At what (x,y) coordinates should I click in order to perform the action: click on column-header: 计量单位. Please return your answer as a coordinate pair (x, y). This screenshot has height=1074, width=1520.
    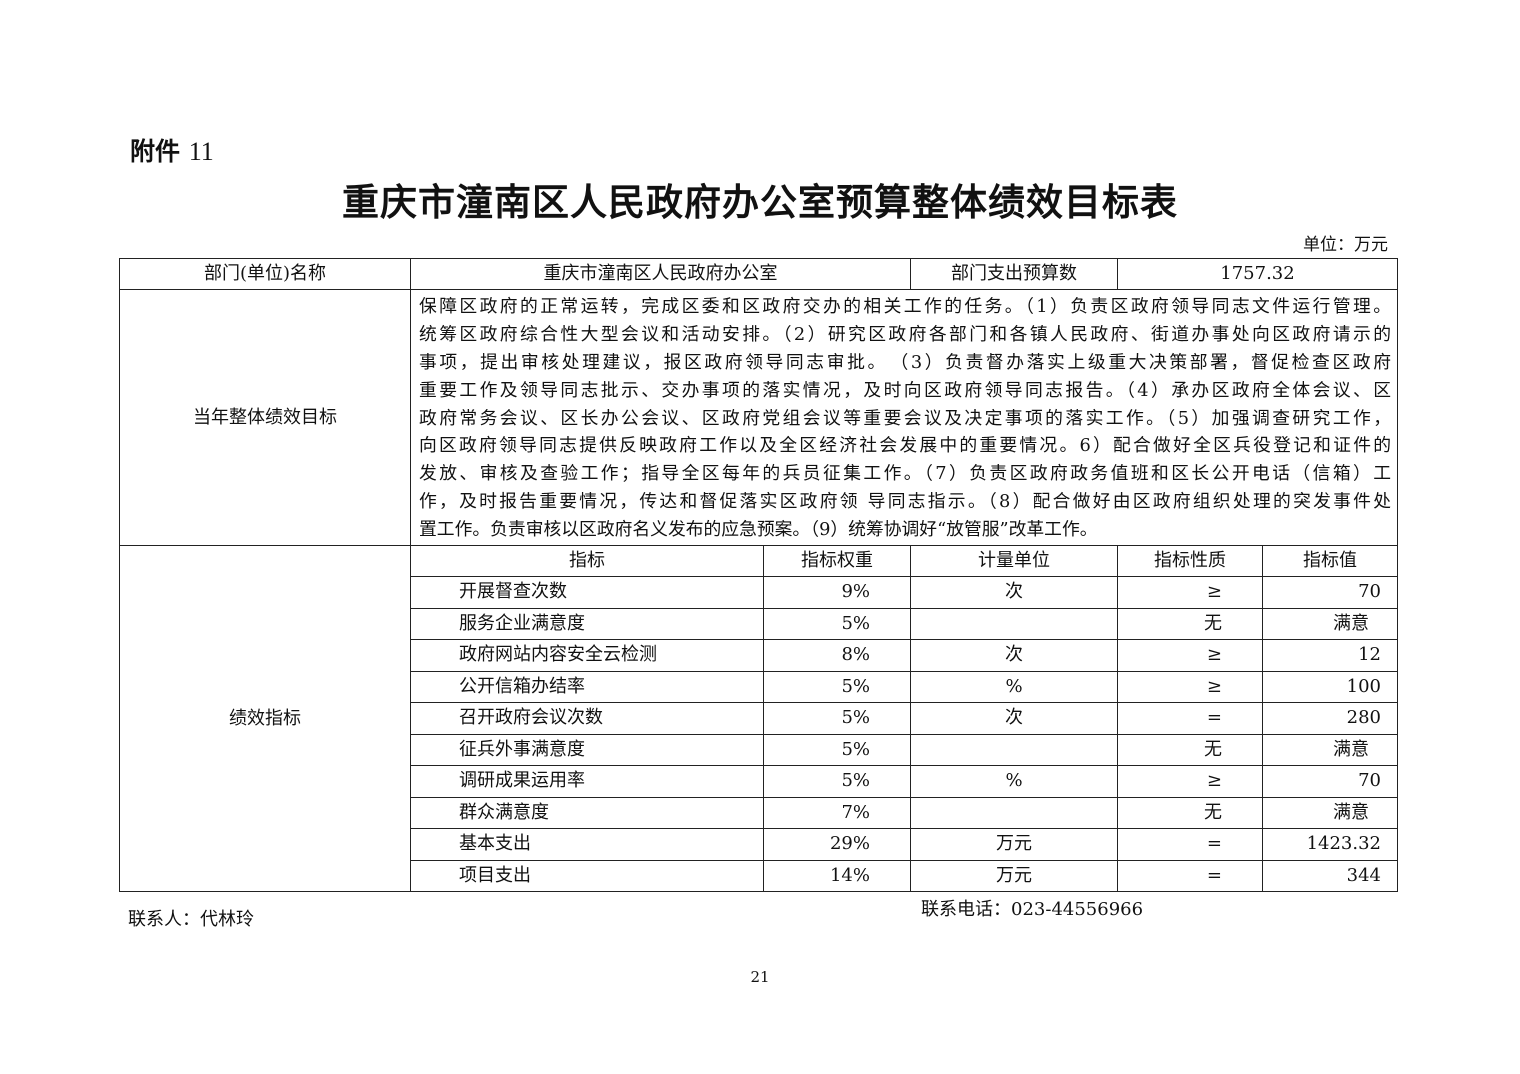
    Looking at the image, I should click on (1014, 561).